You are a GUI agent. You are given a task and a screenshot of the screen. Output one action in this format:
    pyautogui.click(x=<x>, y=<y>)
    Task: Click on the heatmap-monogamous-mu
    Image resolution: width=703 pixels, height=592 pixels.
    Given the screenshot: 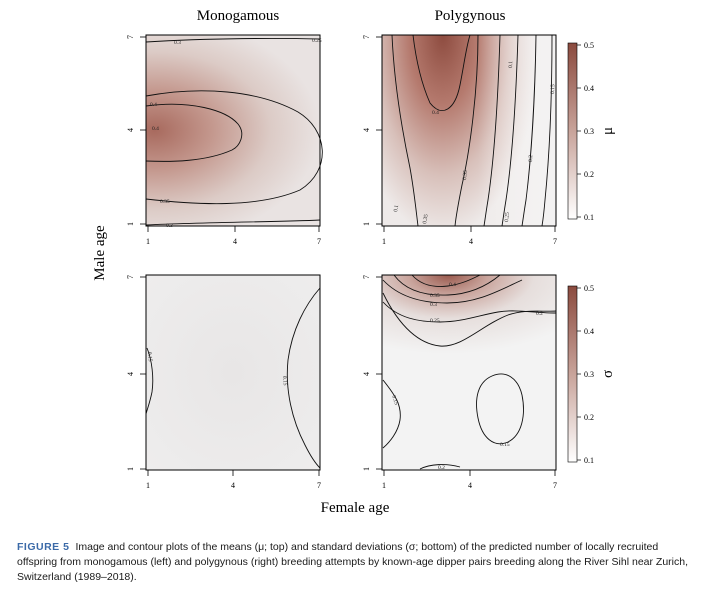 What is the action you would take?
    pyautogui.click(x=233, y=130)
    